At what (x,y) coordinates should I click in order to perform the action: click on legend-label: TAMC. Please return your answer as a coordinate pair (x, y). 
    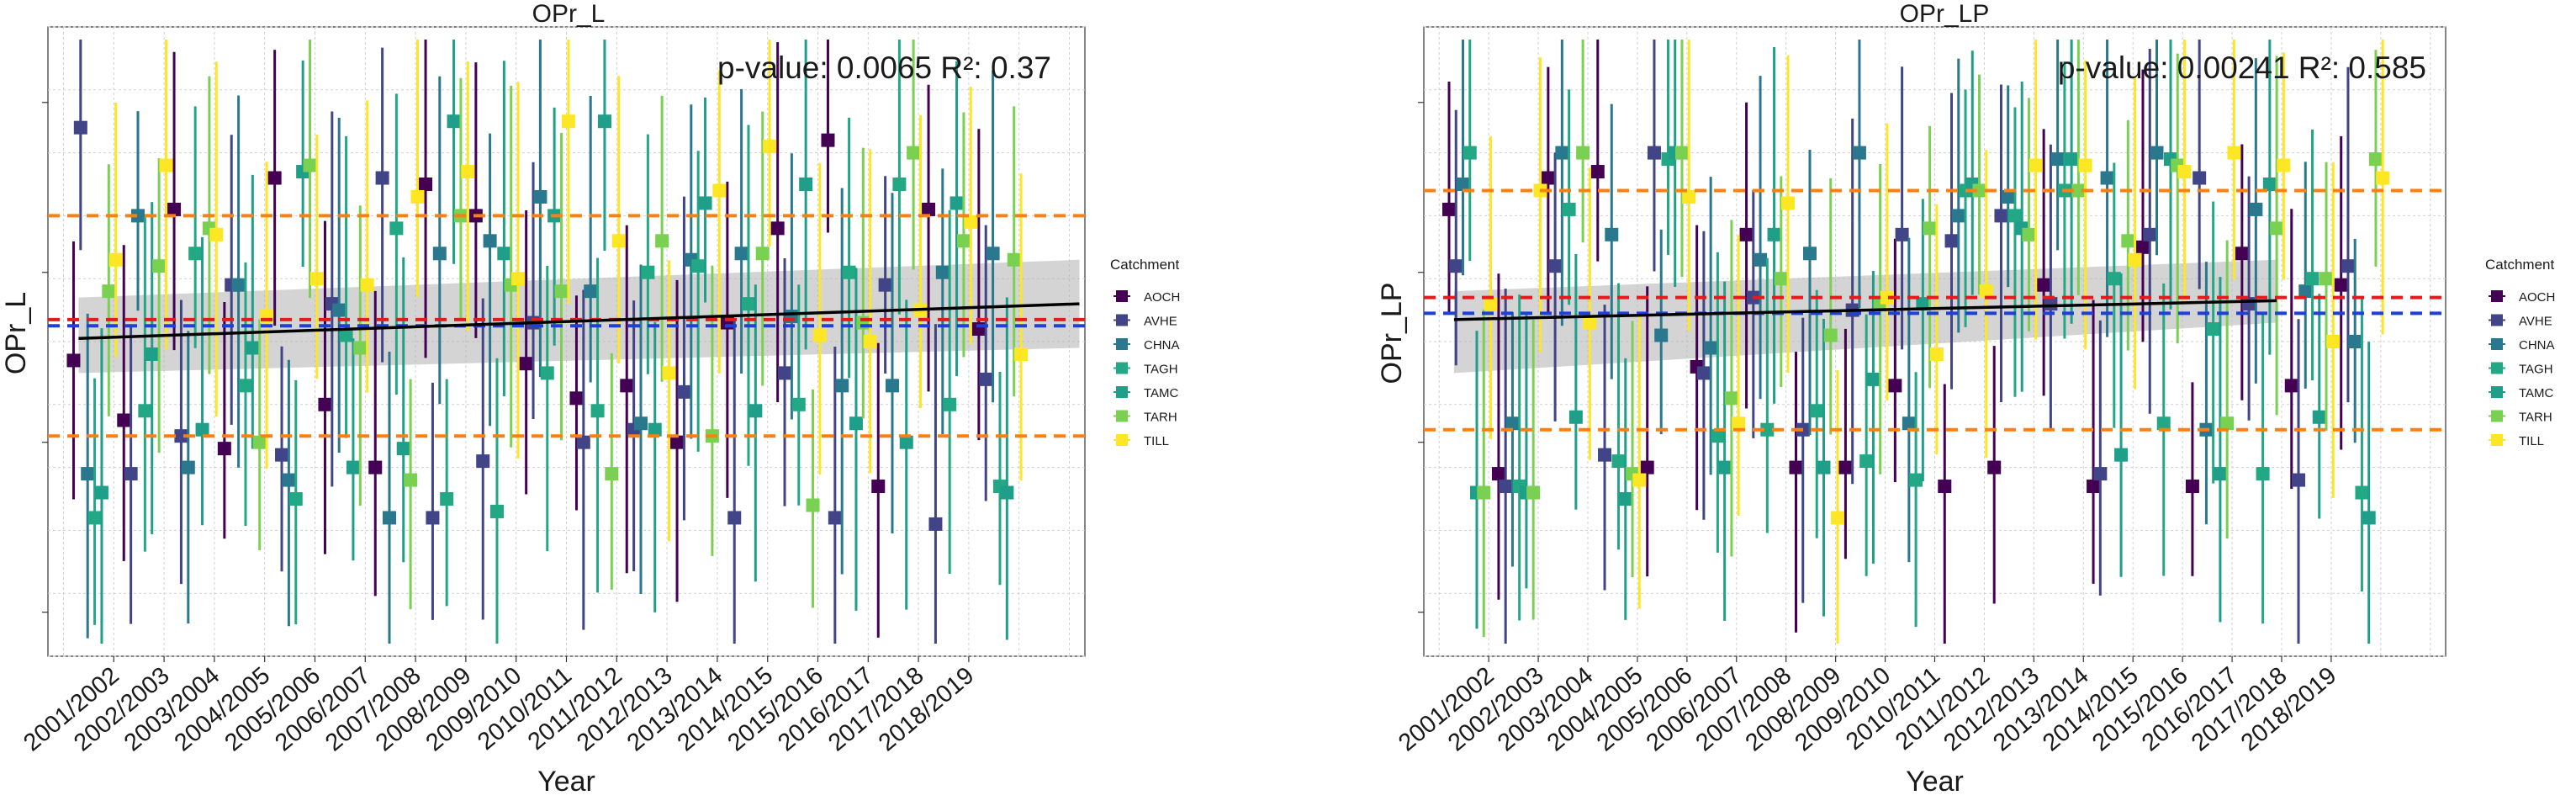
    Looking at the image, I should click on (2536, 393).